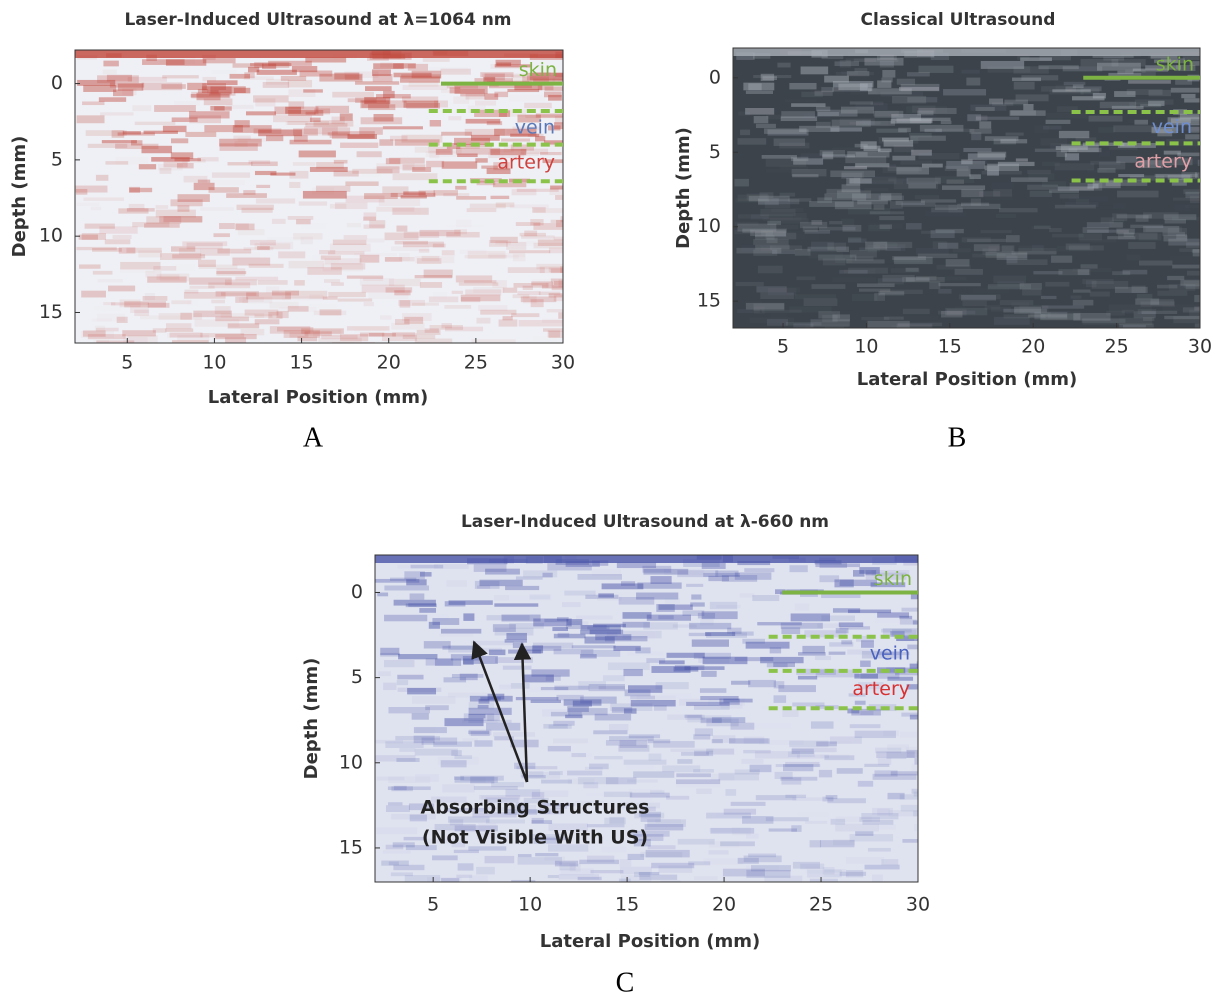  Describe the element at coordinates (1033, 347) in the screenshot. I see `x-tick-label: 20` at that location.